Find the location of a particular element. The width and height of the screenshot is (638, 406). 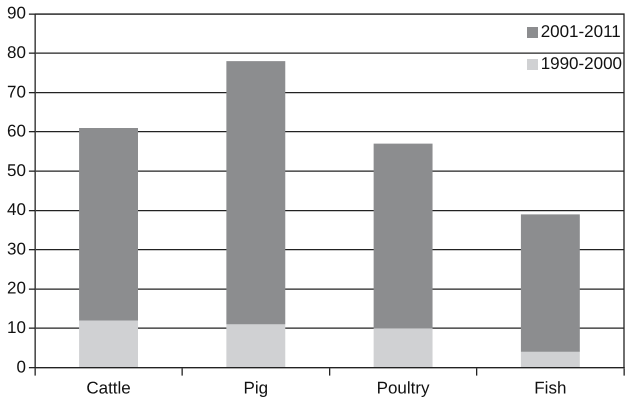

y-tick-label: 70 is located at coordinates (16, 92).